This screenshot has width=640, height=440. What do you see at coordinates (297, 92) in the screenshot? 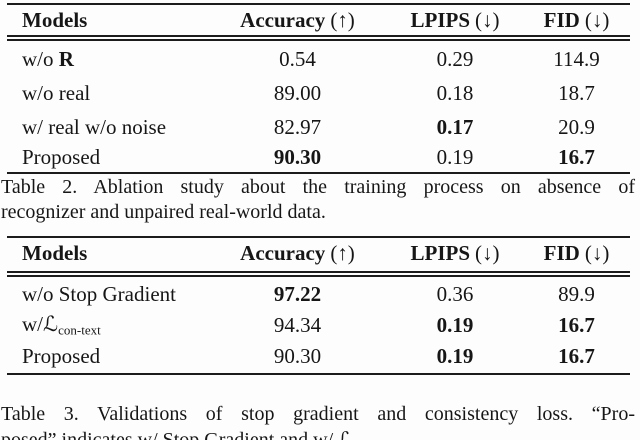
I see `cell-accuracy: 89.00` at bounding box center [297, 92].